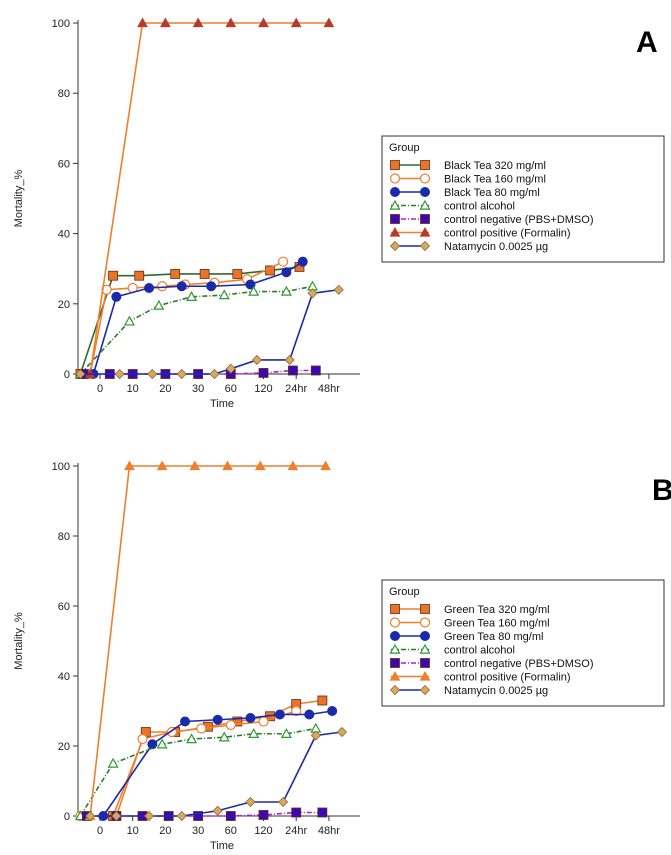  What do you see at coordinates (64, 747) in the screenshot?
I see `y-tick-label: 20` at bounding box center [64, 747].